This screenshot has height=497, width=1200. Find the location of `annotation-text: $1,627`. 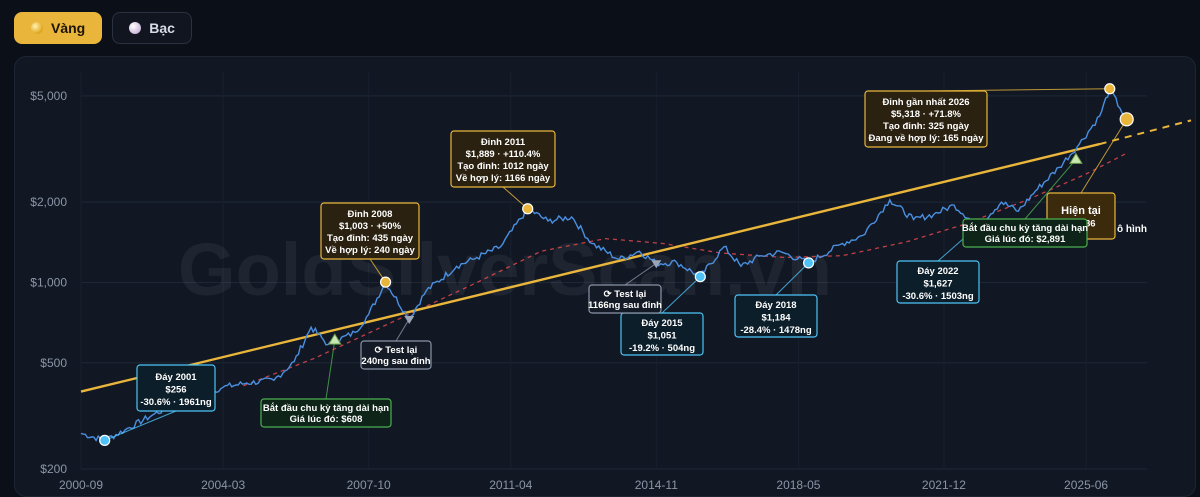

annotation-text: $1,627 is located at coordinates (937, 283).